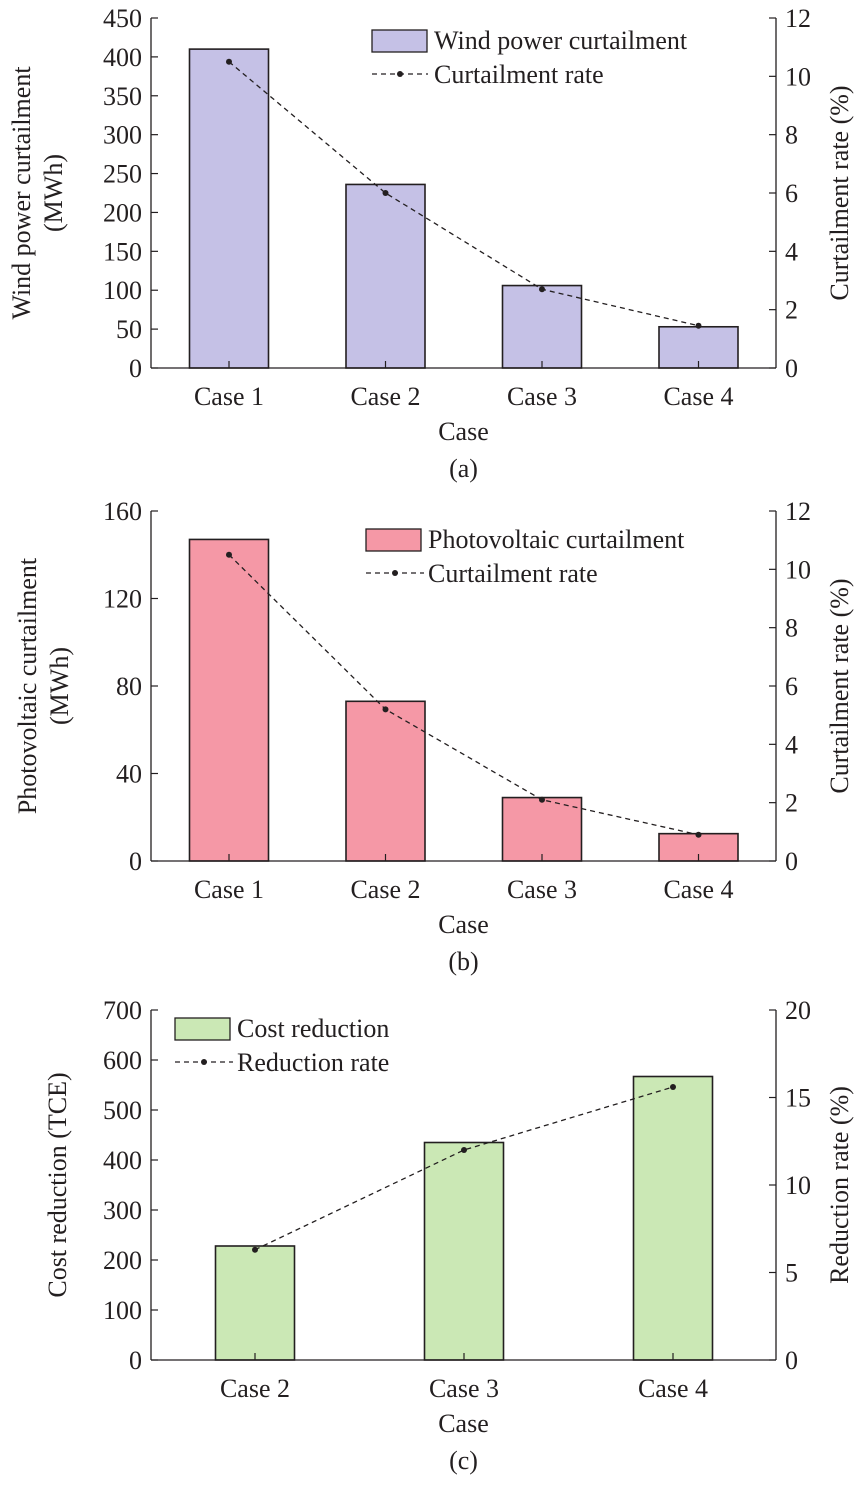  Describe the element at coordinates (122, 511) in the screenshot. I see `left-tick-label: 160` at that location.